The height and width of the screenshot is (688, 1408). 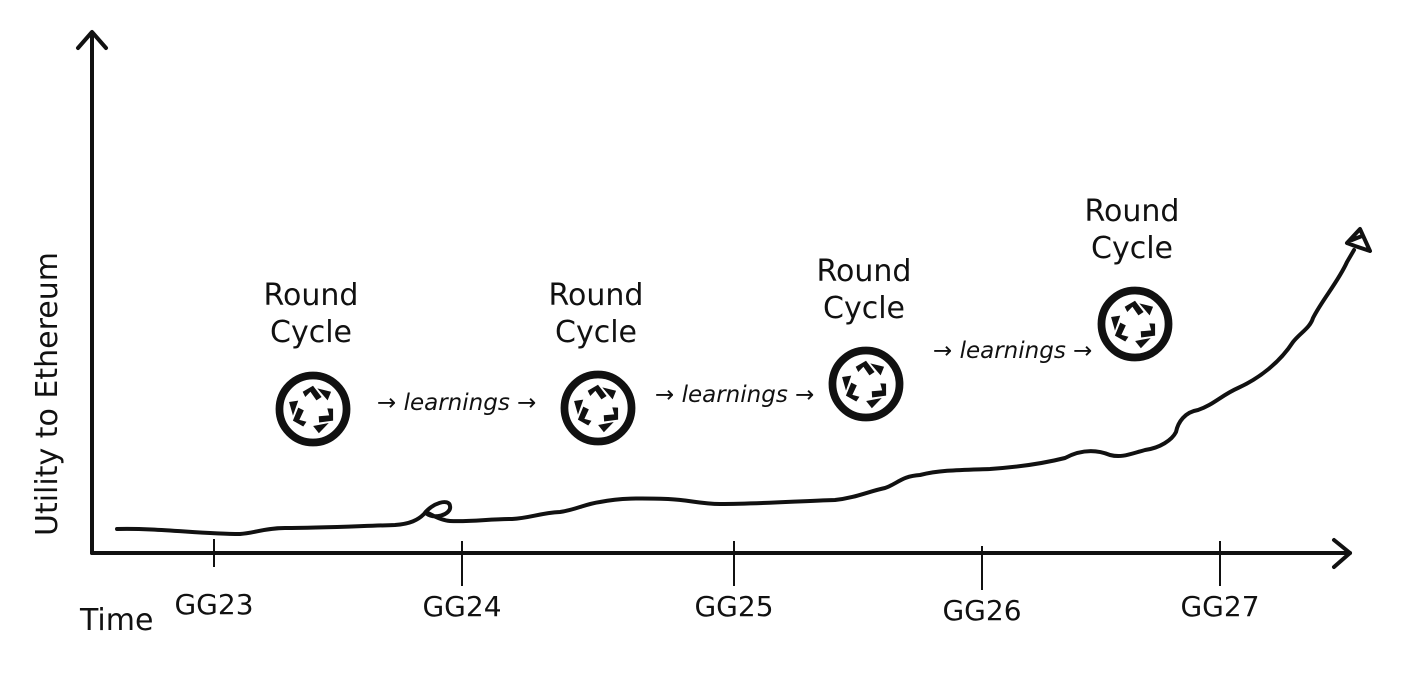 I want to click on tick-label-gg26: GG26, so click(x=982, y=610).